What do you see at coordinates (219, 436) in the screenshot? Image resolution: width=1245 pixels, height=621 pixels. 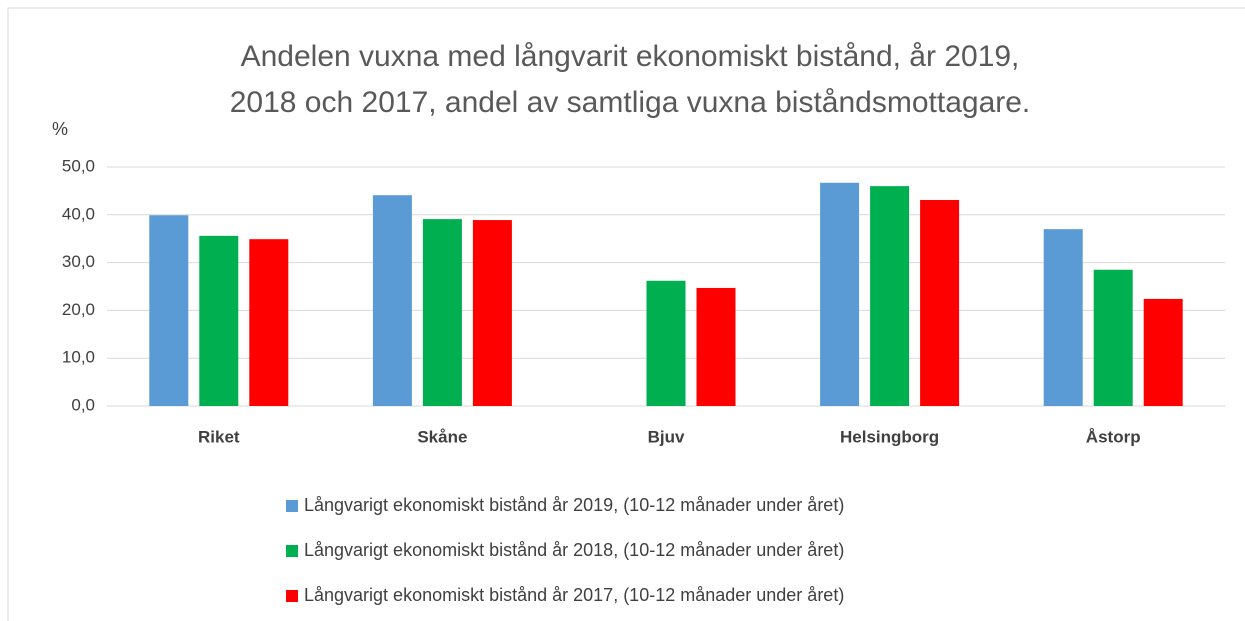 I see `x-tick-label: Riket` at bounding box center [219, 436].